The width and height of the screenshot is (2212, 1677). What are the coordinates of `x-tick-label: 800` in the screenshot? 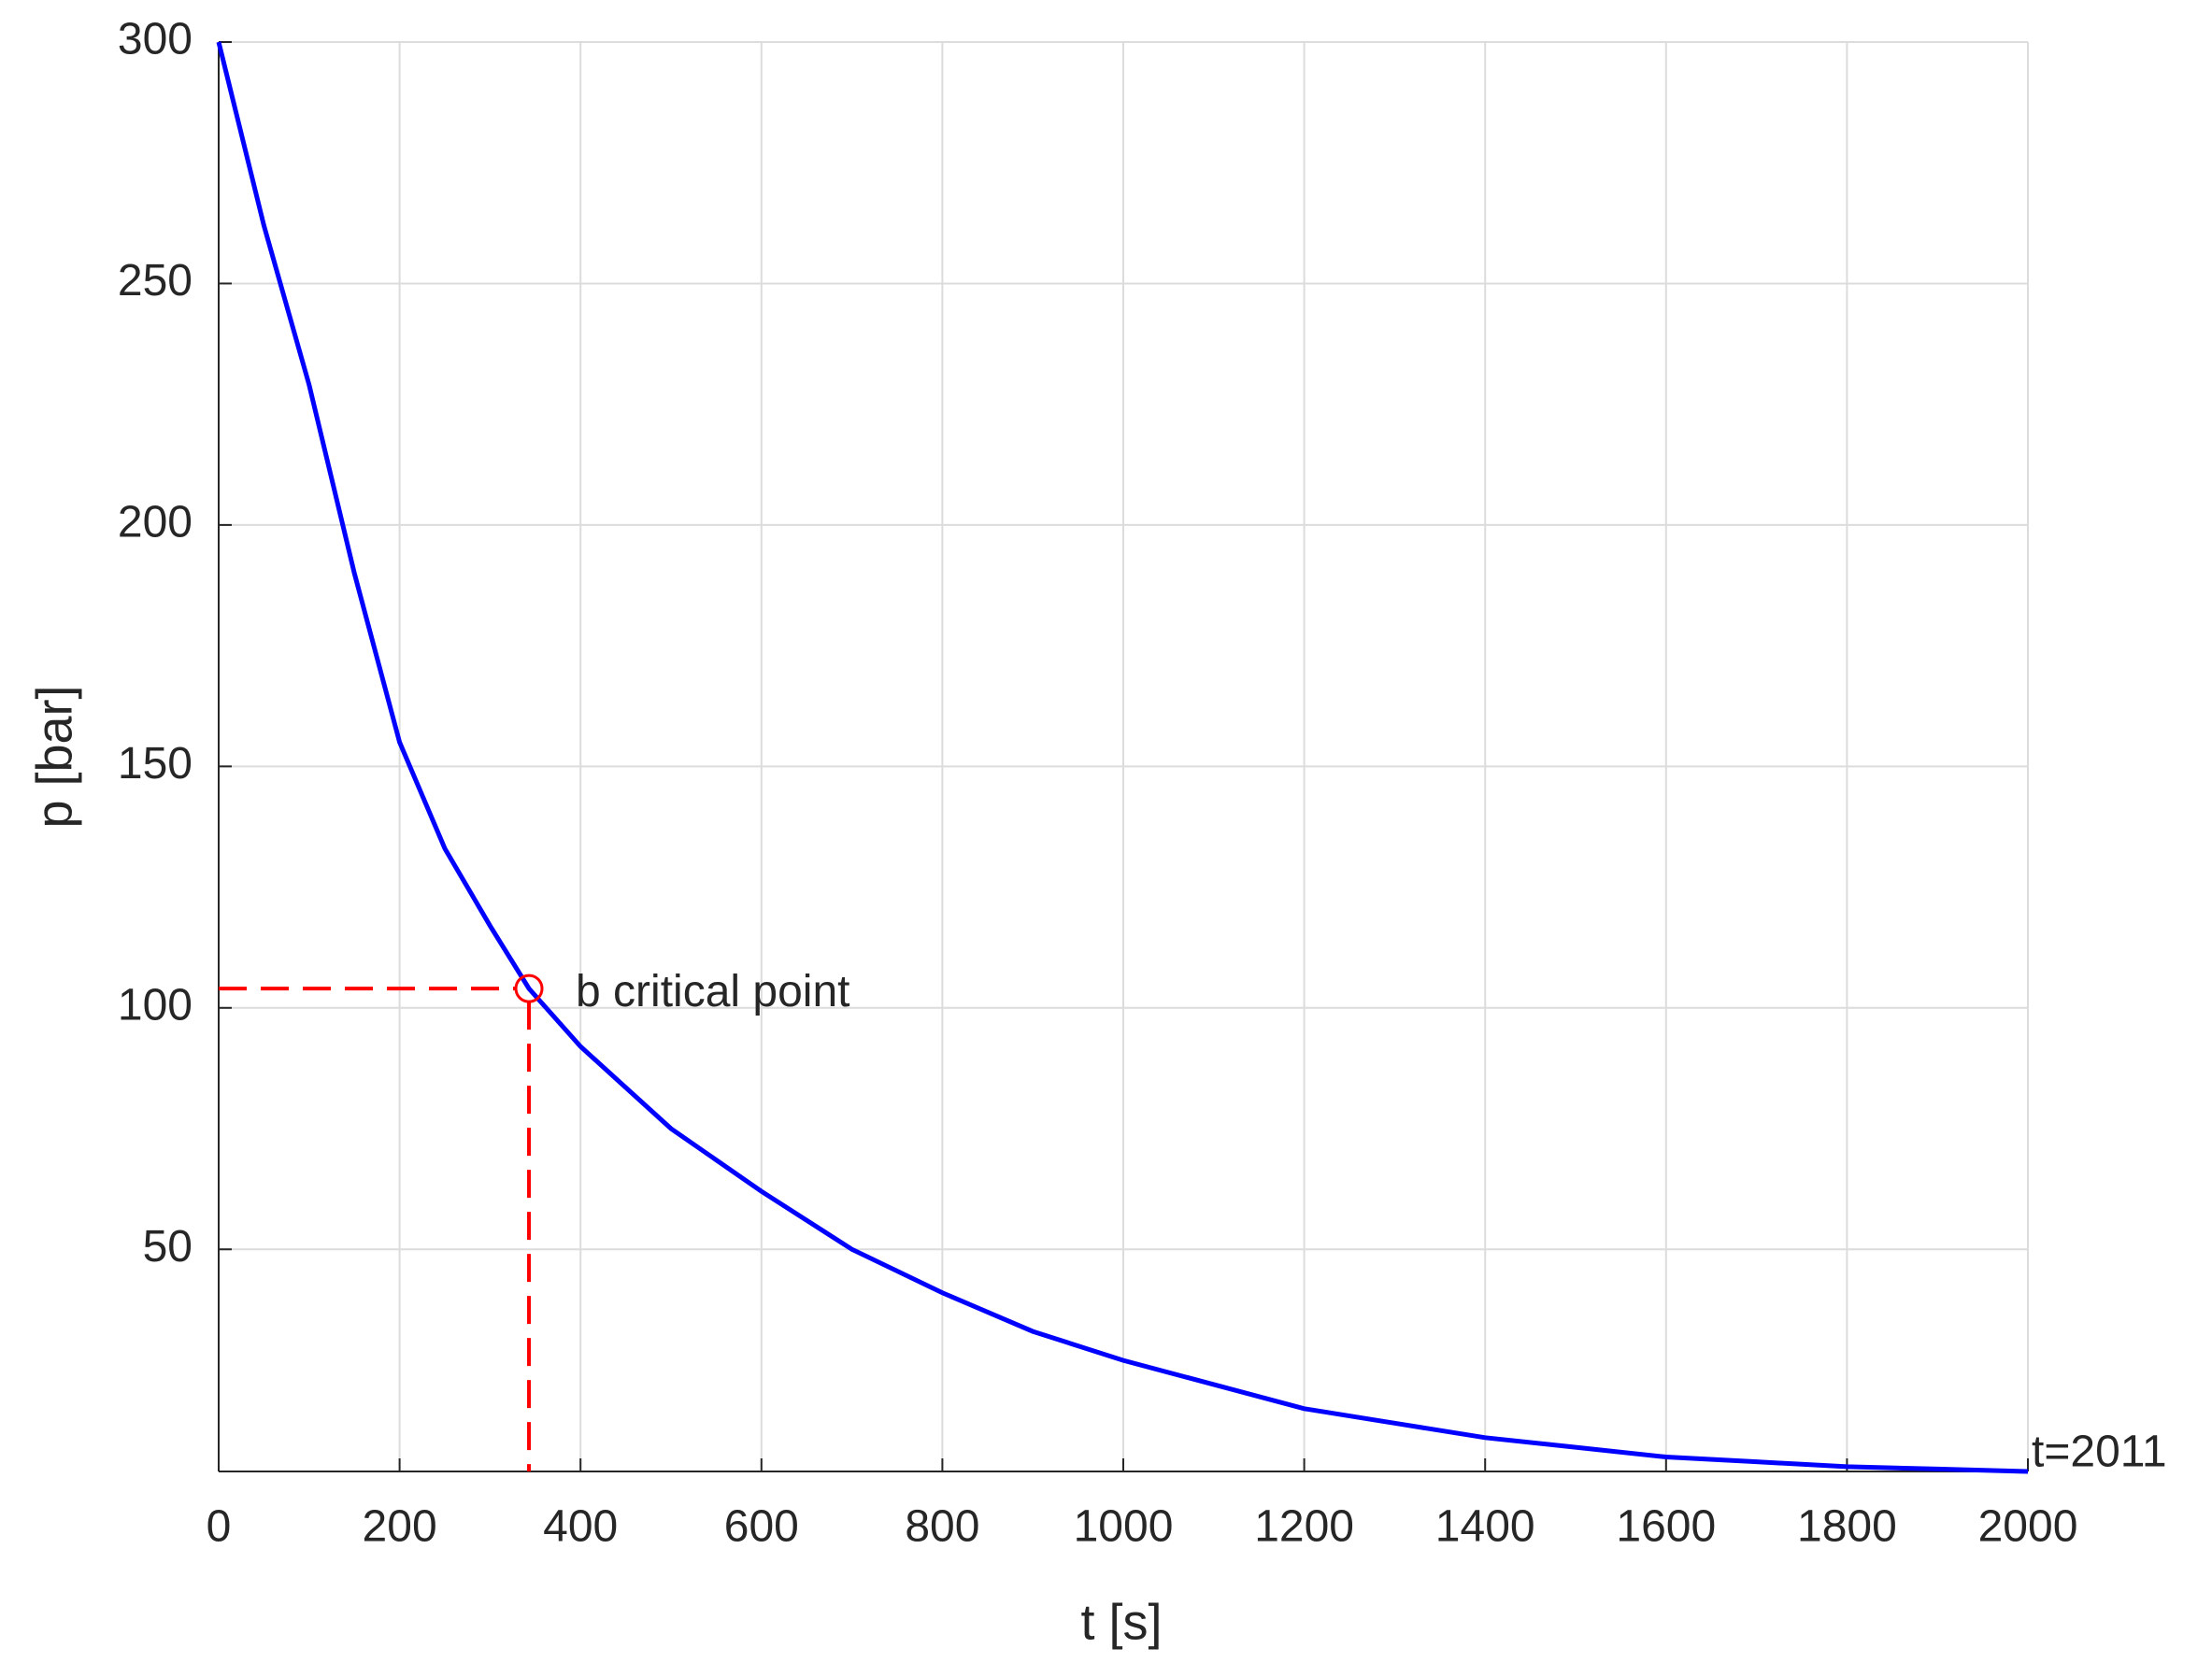 It's located at (942, 1527).